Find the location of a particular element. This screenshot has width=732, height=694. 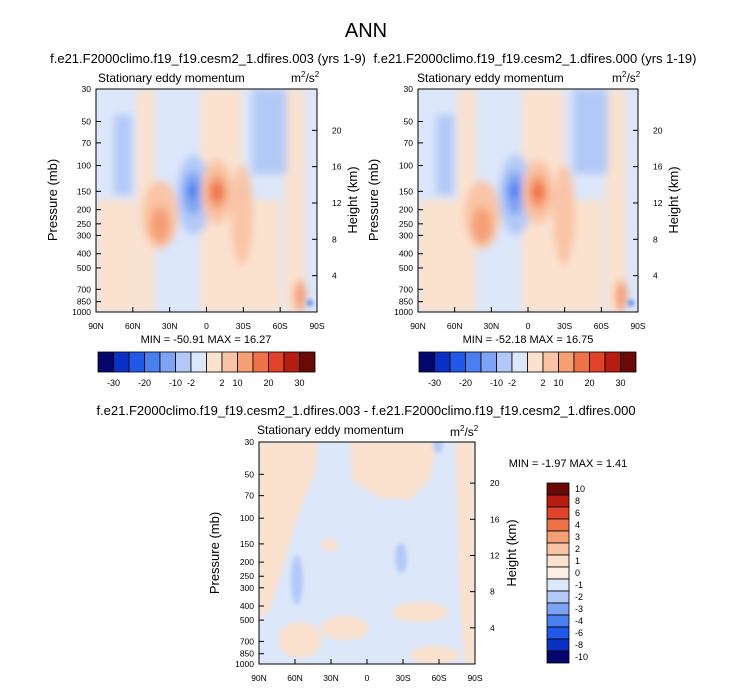

panel-1-pos-south-band is located at coordinates (295, 200).